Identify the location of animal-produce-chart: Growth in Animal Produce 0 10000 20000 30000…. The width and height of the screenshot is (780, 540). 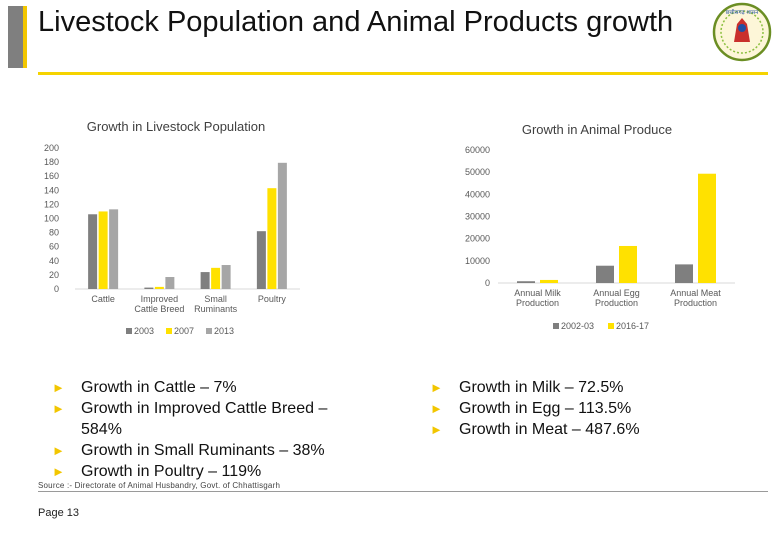
(600, 226).